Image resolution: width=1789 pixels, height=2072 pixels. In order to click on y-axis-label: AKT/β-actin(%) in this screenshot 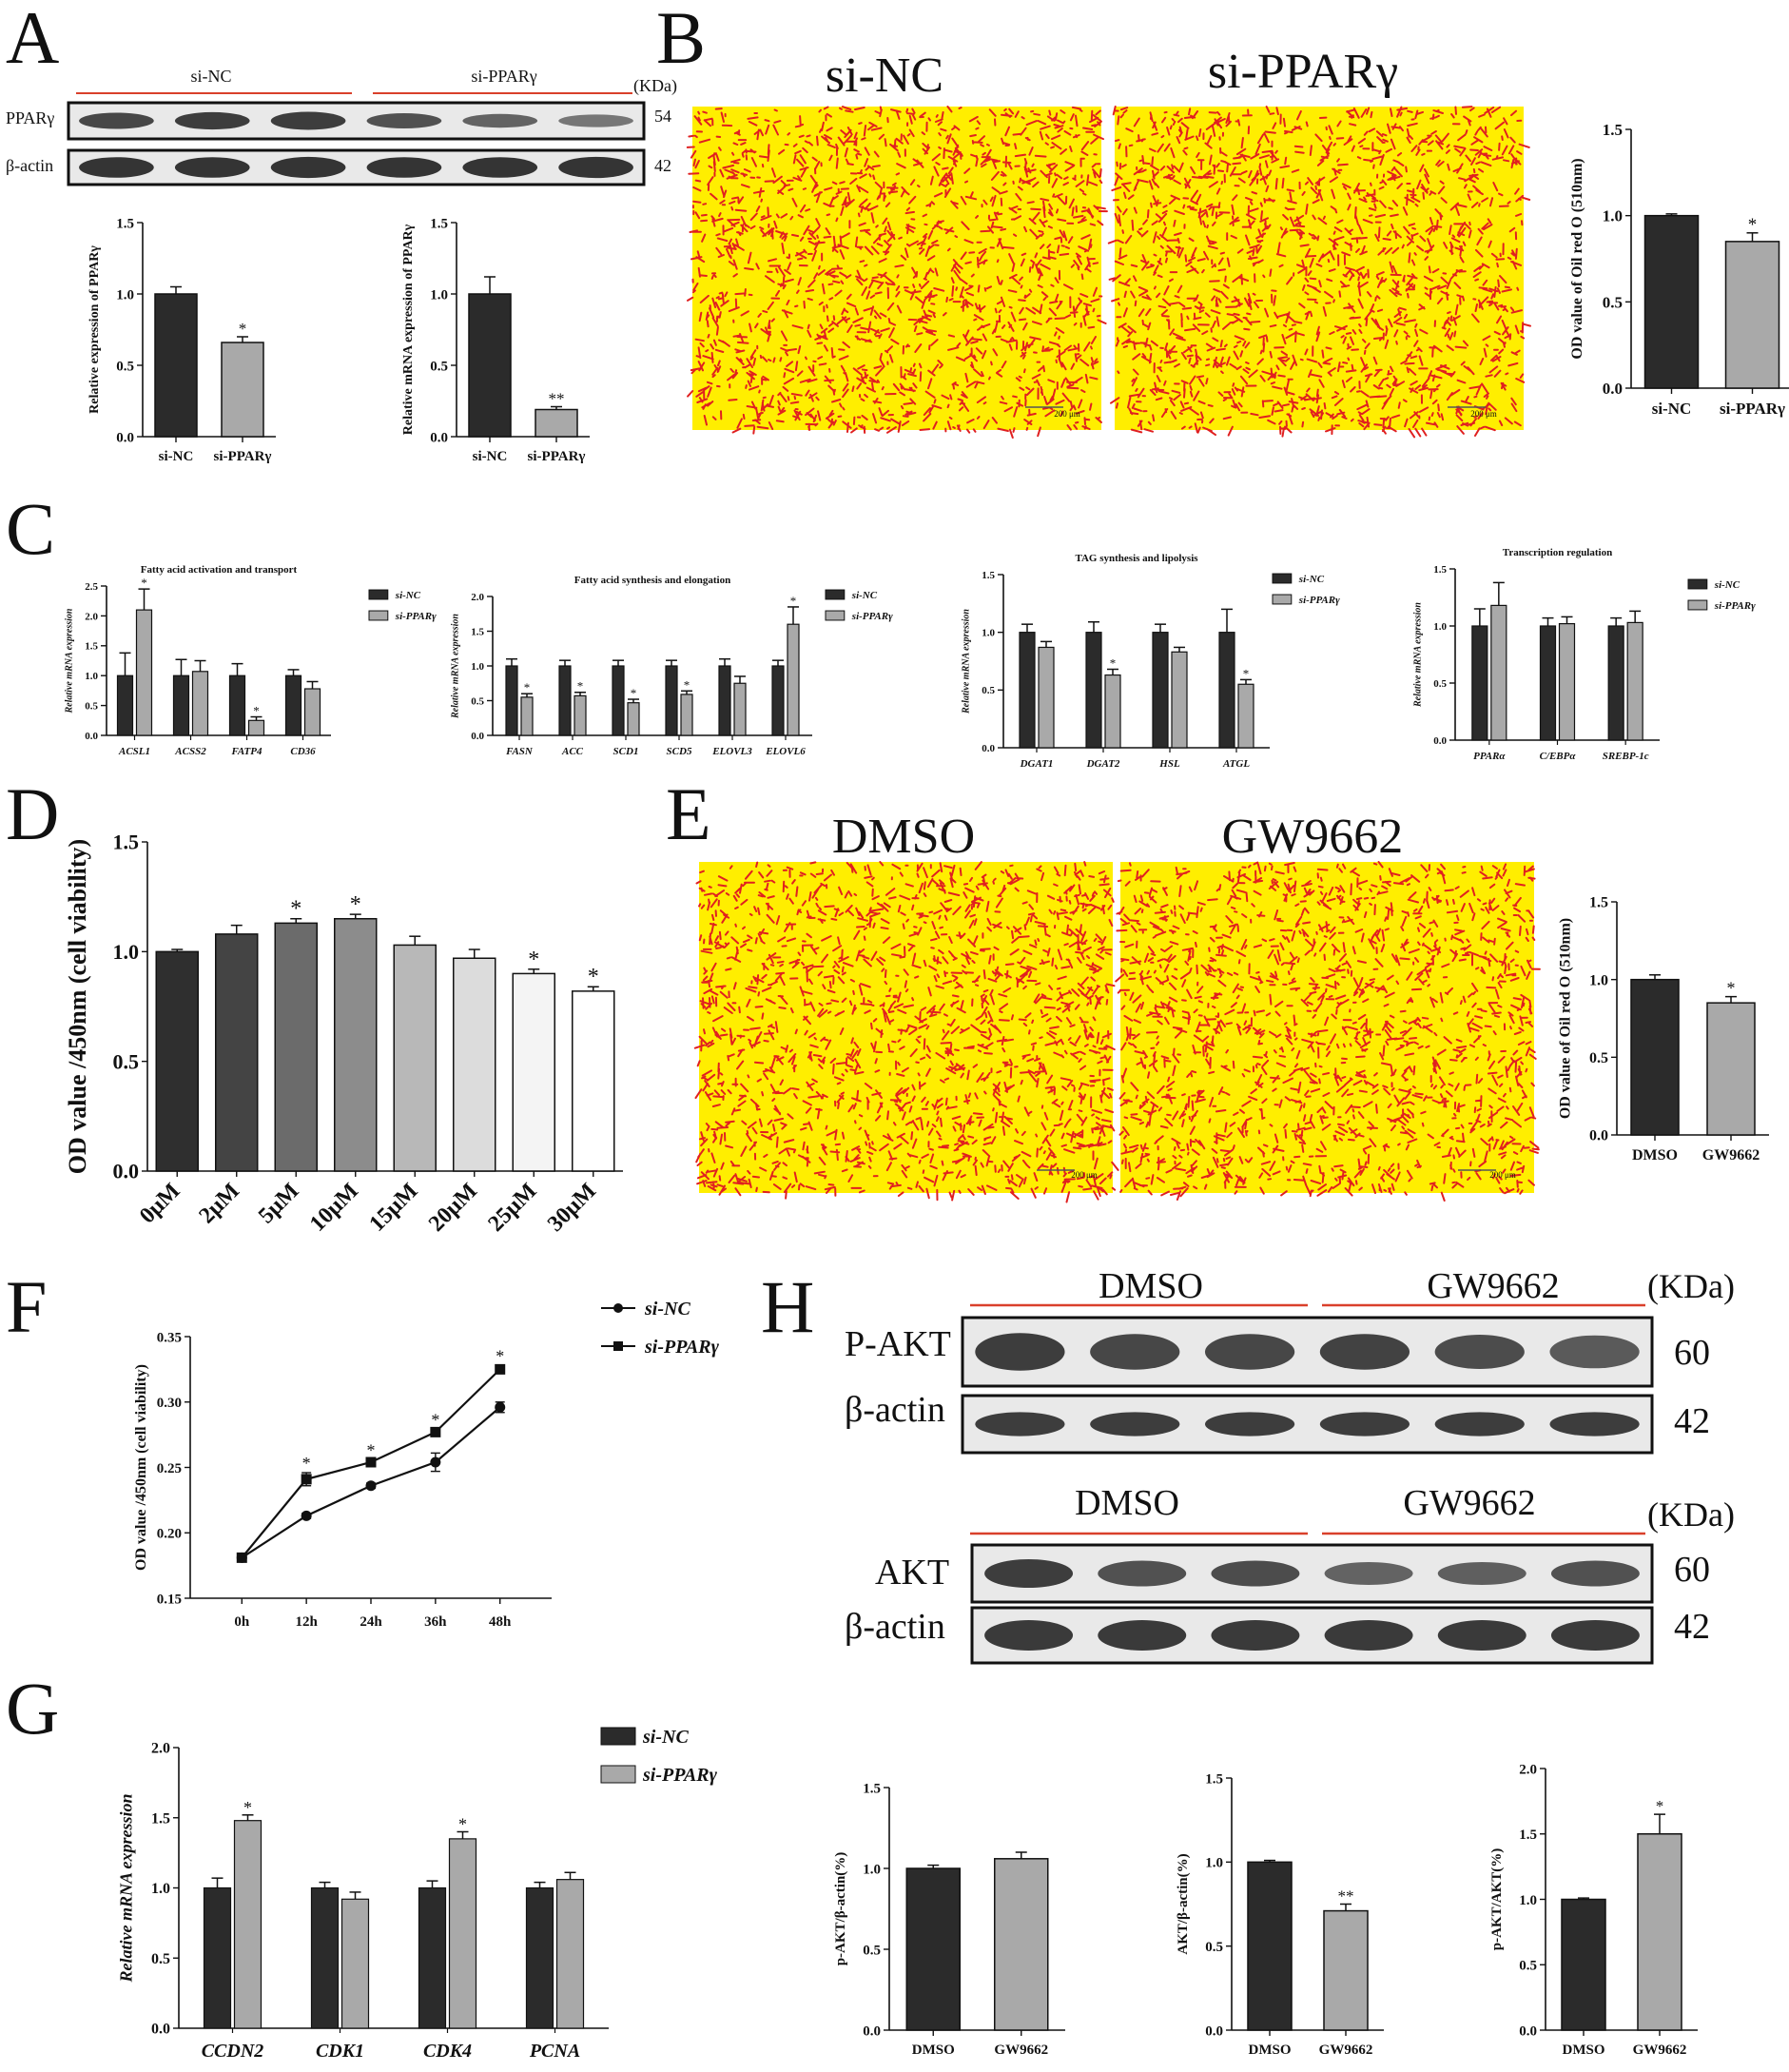, I will do `click(1183, 1904)`.